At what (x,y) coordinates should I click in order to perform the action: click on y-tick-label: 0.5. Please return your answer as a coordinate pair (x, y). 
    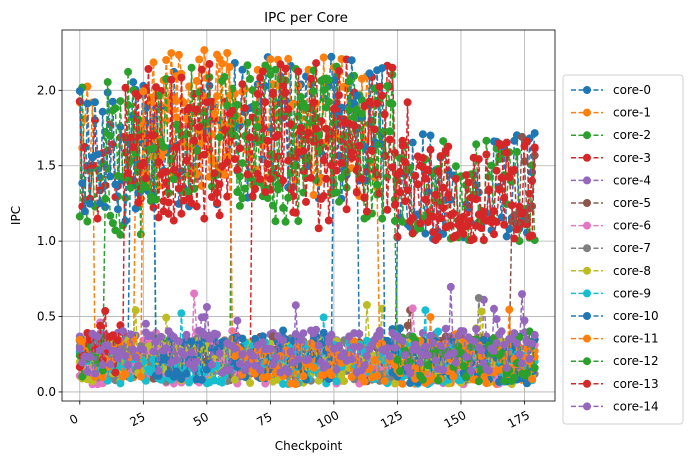
    Looking at the image, I should click on (46, 317).